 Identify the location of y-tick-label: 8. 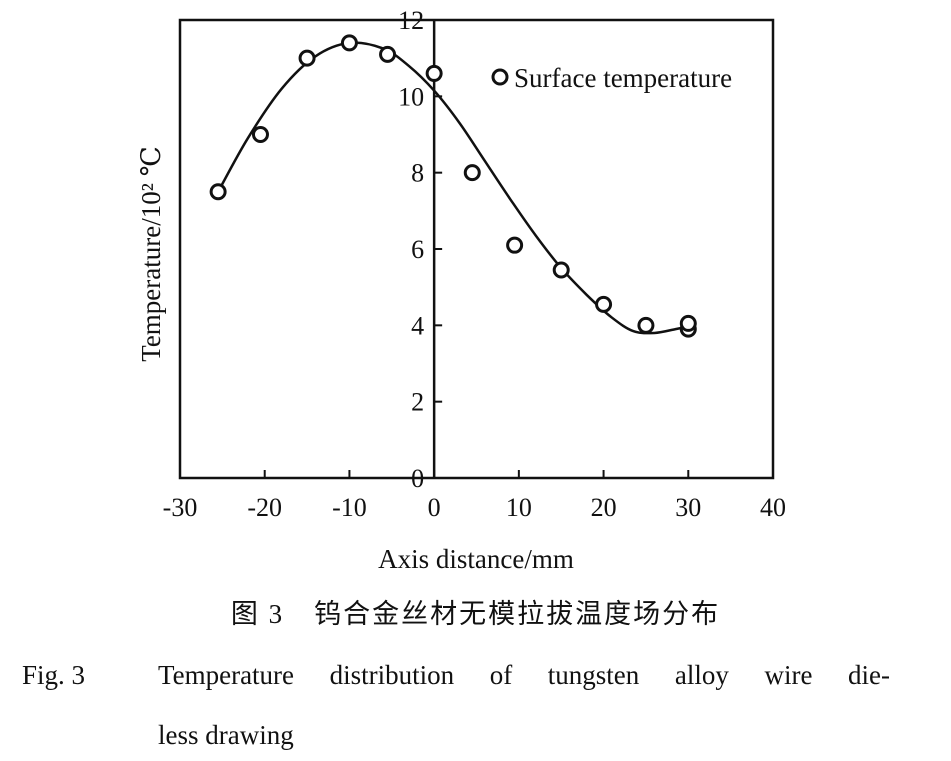
(417, 173).